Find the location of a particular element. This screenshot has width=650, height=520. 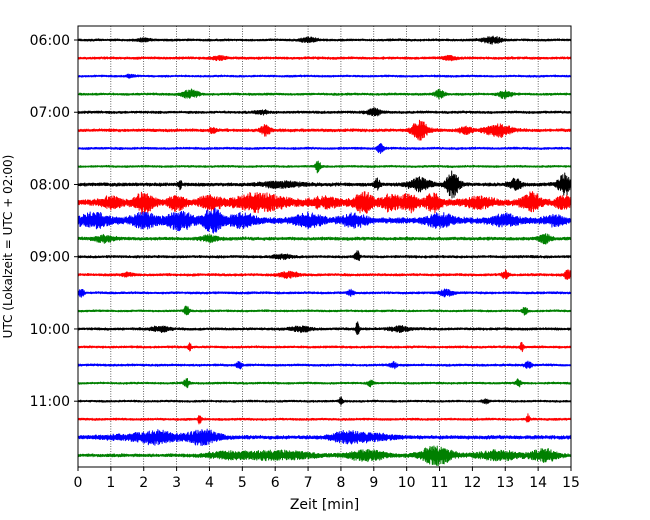

y-tick-label: 07:00 is located at coordinates (50, 113).